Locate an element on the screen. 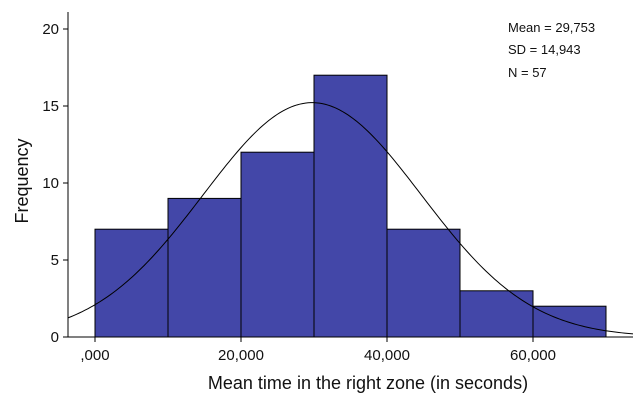 This screenshot has width=638, height=398. x-tick-label-2: 40,000 is located at coordinates (387, 355).